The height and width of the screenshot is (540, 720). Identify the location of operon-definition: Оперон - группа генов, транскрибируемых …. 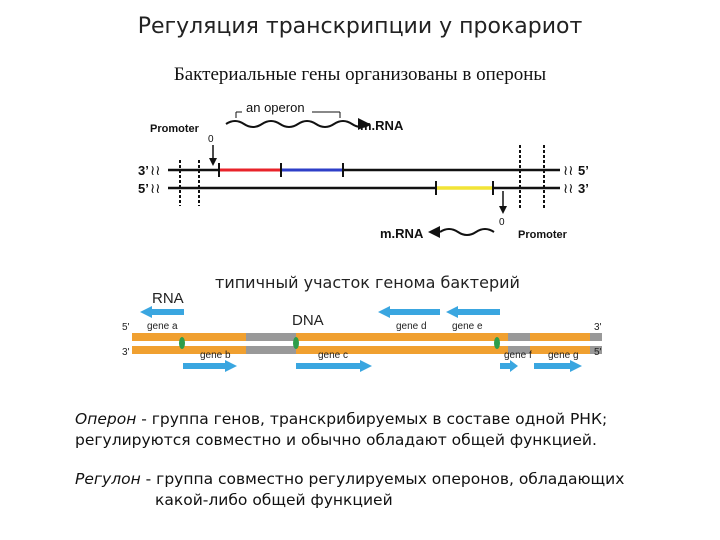
(385, 430).